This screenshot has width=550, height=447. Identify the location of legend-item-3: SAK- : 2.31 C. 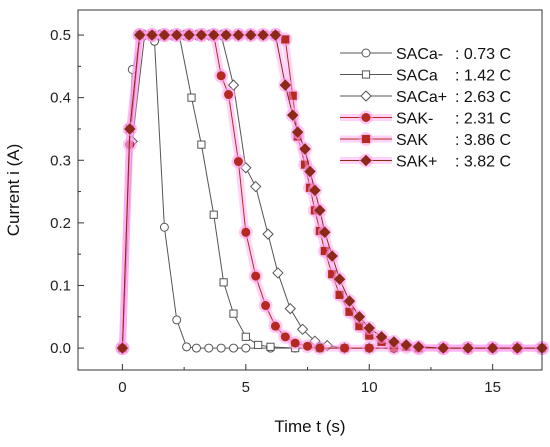
(425, 119).